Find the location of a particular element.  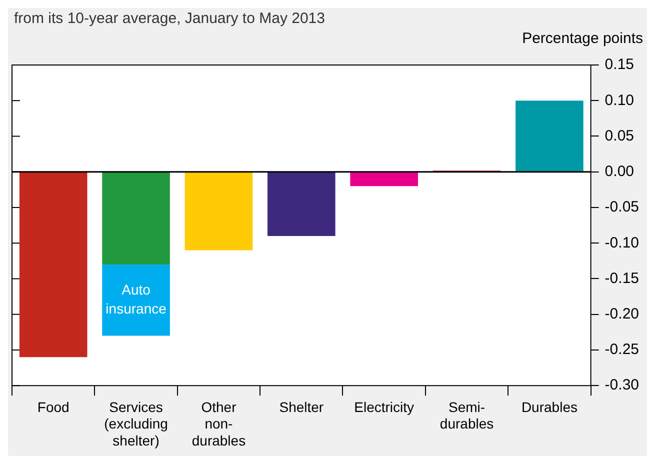

x-tick-label: Services (excluding shelter) is located at coordinates (136, 423).